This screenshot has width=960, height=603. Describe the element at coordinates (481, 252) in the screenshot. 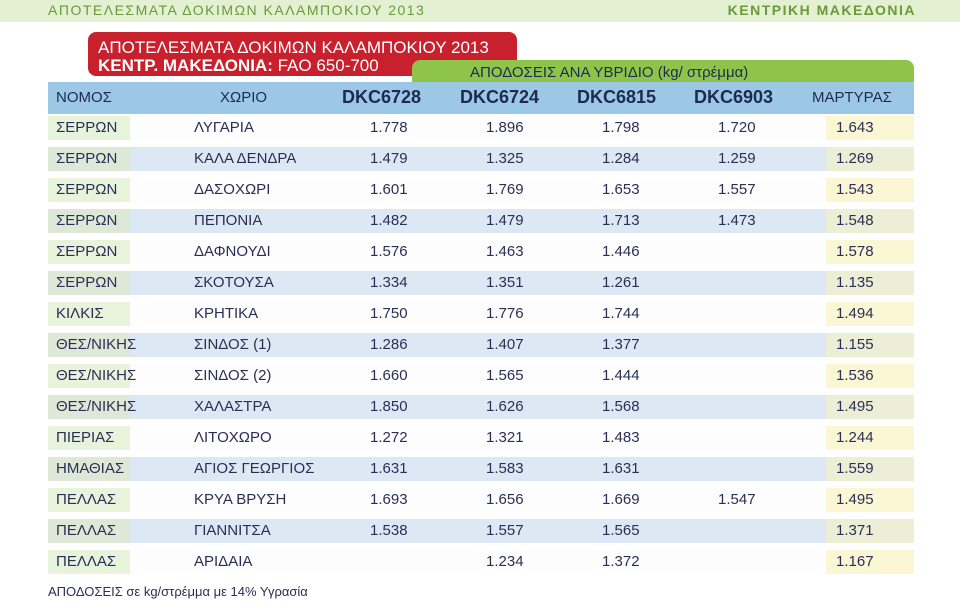

I see `table-row: ΣΕΡΡΩΝ ΔΑΦΝΟΥΔΙ 1.576 1.463 1.446 1.578` at that location.